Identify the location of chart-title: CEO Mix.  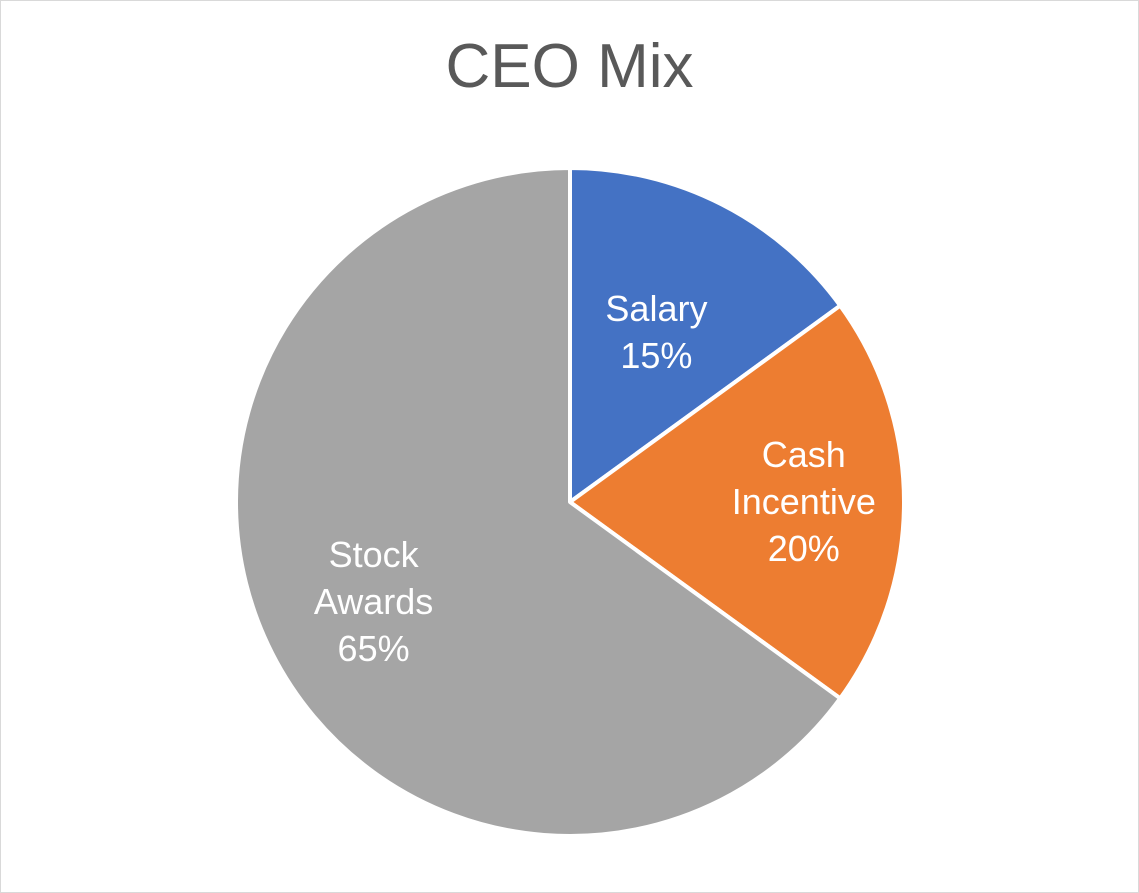
(569, 66).